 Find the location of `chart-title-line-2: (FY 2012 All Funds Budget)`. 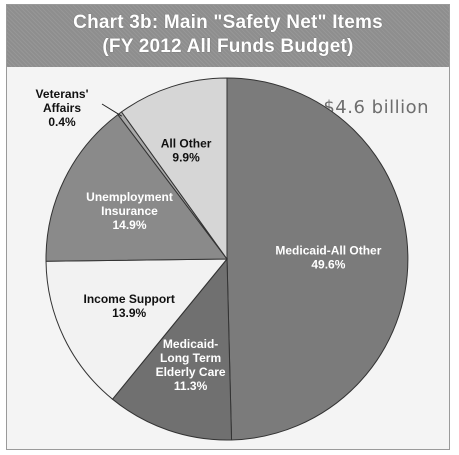

chart-title-line-2: (FY 2012 All Funds Budget) is located at coordinates (228, 46).